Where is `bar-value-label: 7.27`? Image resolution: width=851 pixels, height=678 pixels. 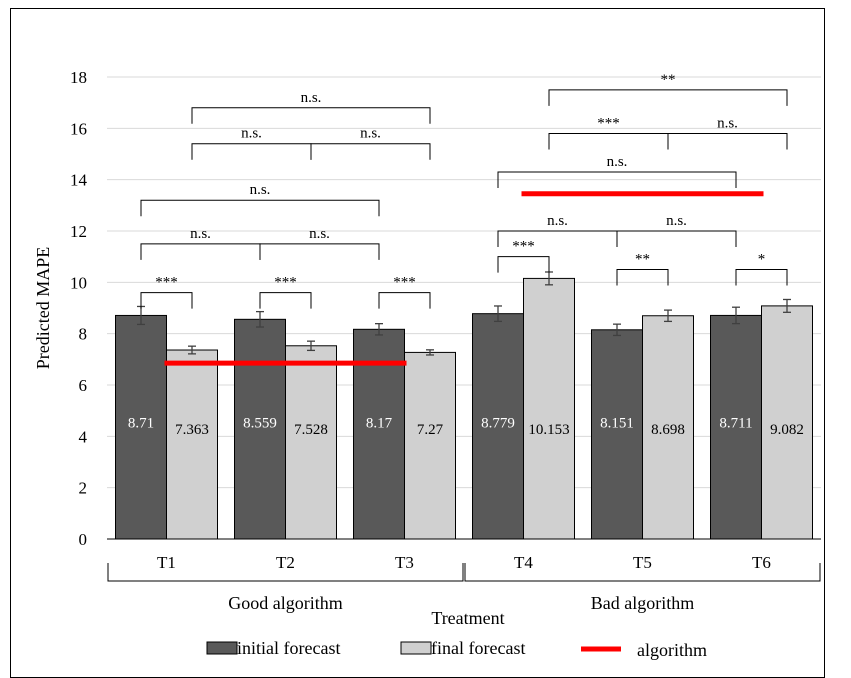
bar-value-label: 7.27 is located at coordinates (430, 430).